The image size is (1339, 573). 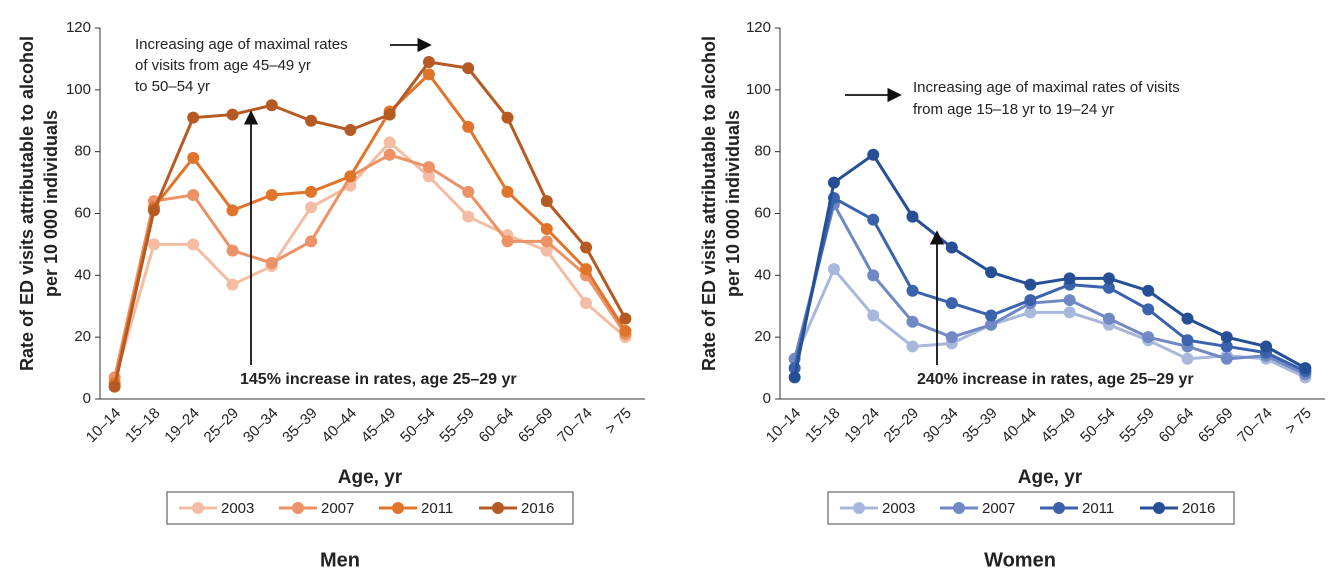 I want to click on x-tick-label: 50–54, so click(x=418, y=426).